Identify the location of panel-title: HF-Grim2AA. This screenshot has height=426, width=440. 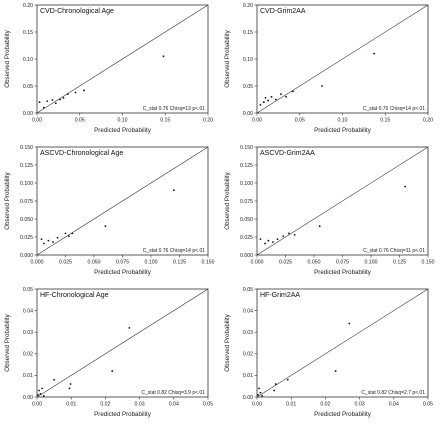
(280, 295).